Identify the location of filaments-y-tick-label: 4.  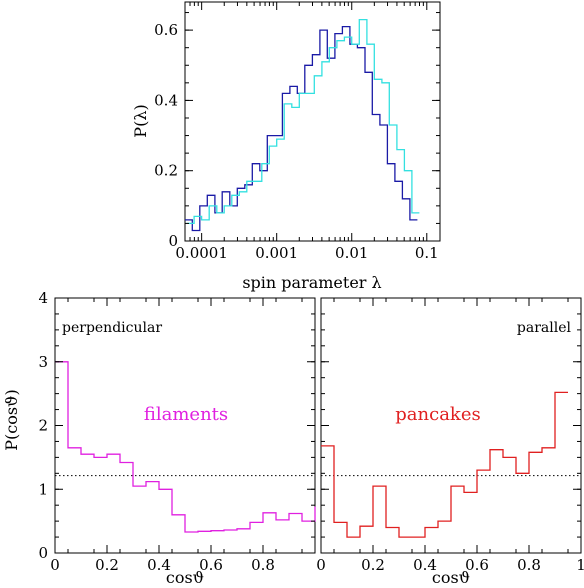
(43, 298).